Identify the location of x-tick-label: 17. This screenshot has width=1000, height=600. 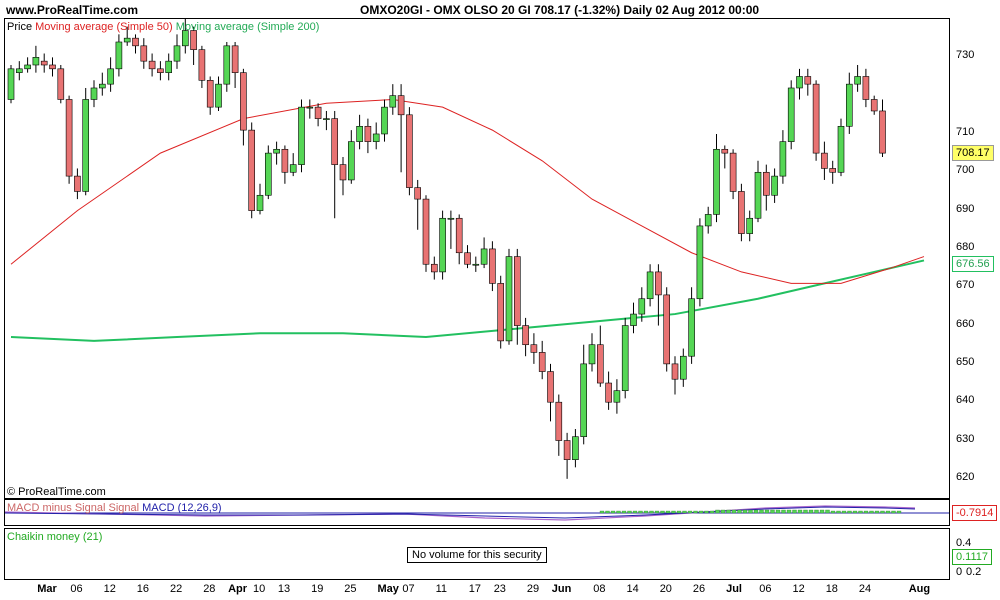
(475, 589).